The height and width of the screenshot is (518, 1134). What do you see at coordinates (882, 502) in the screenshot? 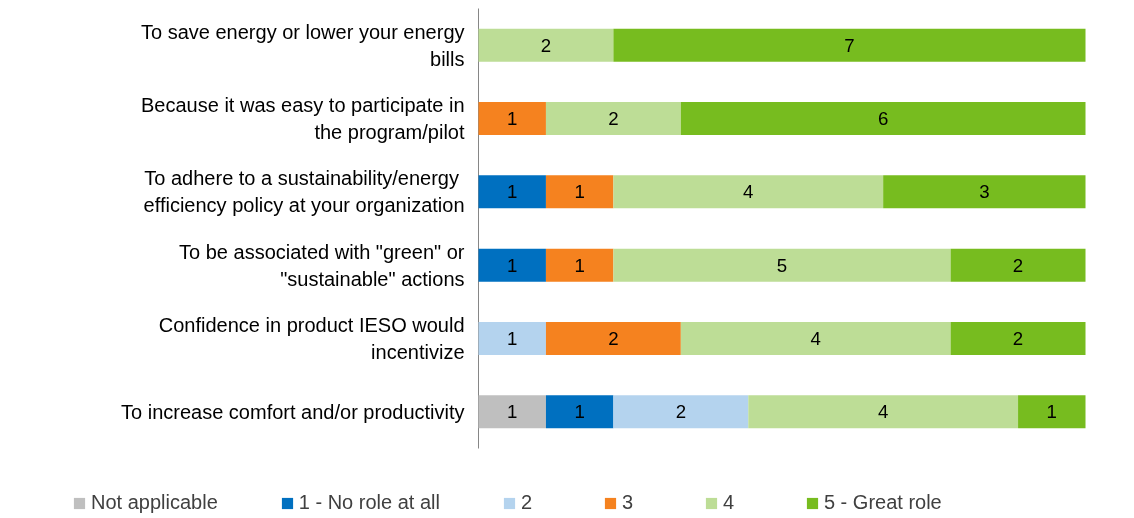
I see `legend-label: 5 - Great role` at bounding box center [882, 502].